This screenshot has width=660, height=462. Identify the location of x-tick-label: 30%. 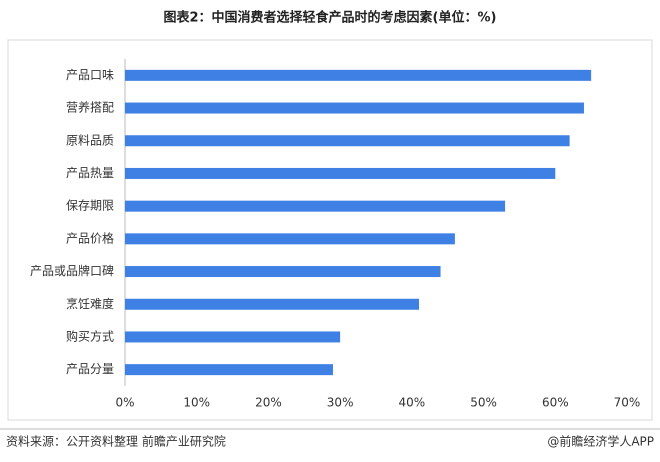
(340, 403).